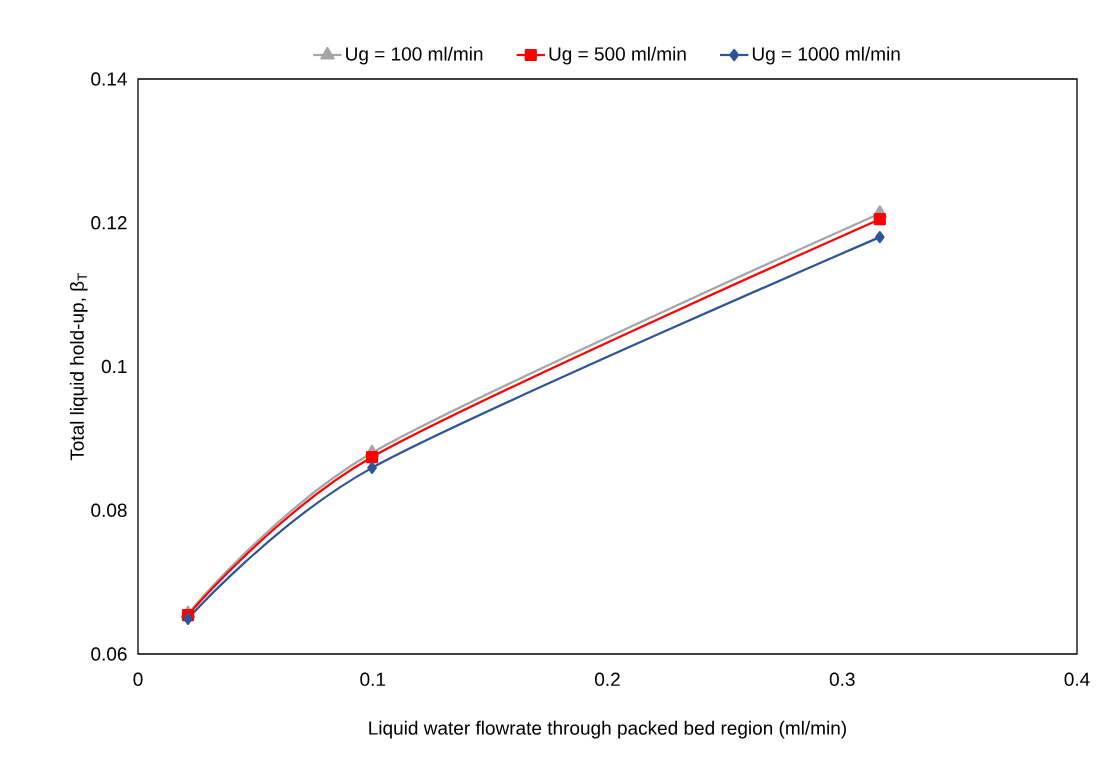 This screenshot has width=1097, height=771. Describe the element at coordinates (109, 79) in the screenshot. I see `y-tick-label: 0.14` at that location.